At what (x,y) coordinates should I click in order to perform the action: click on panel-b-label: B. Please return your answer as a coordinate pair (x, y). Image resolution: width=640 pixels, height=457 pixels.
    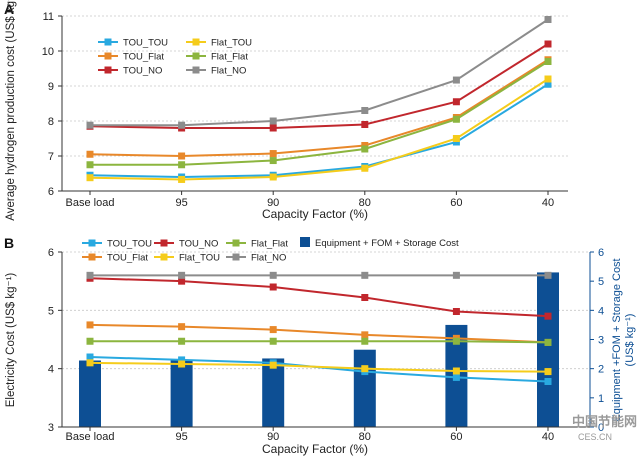
    Looking at the image, I should click on (9, 243).